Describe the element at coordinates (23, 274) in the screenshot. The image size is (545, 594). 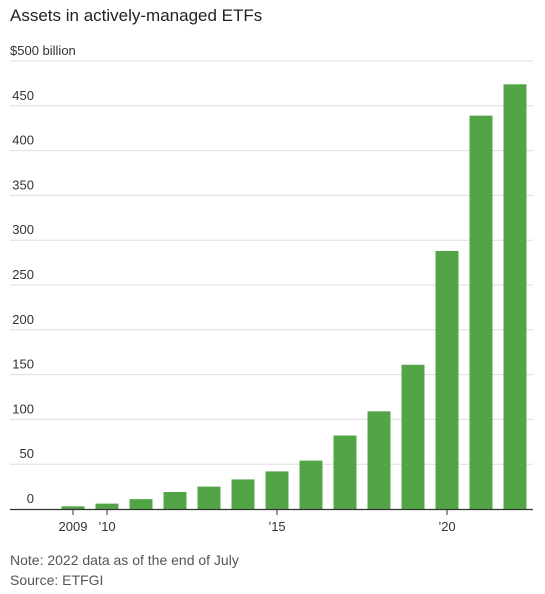
I see `y-tick-label: 250` at that location.